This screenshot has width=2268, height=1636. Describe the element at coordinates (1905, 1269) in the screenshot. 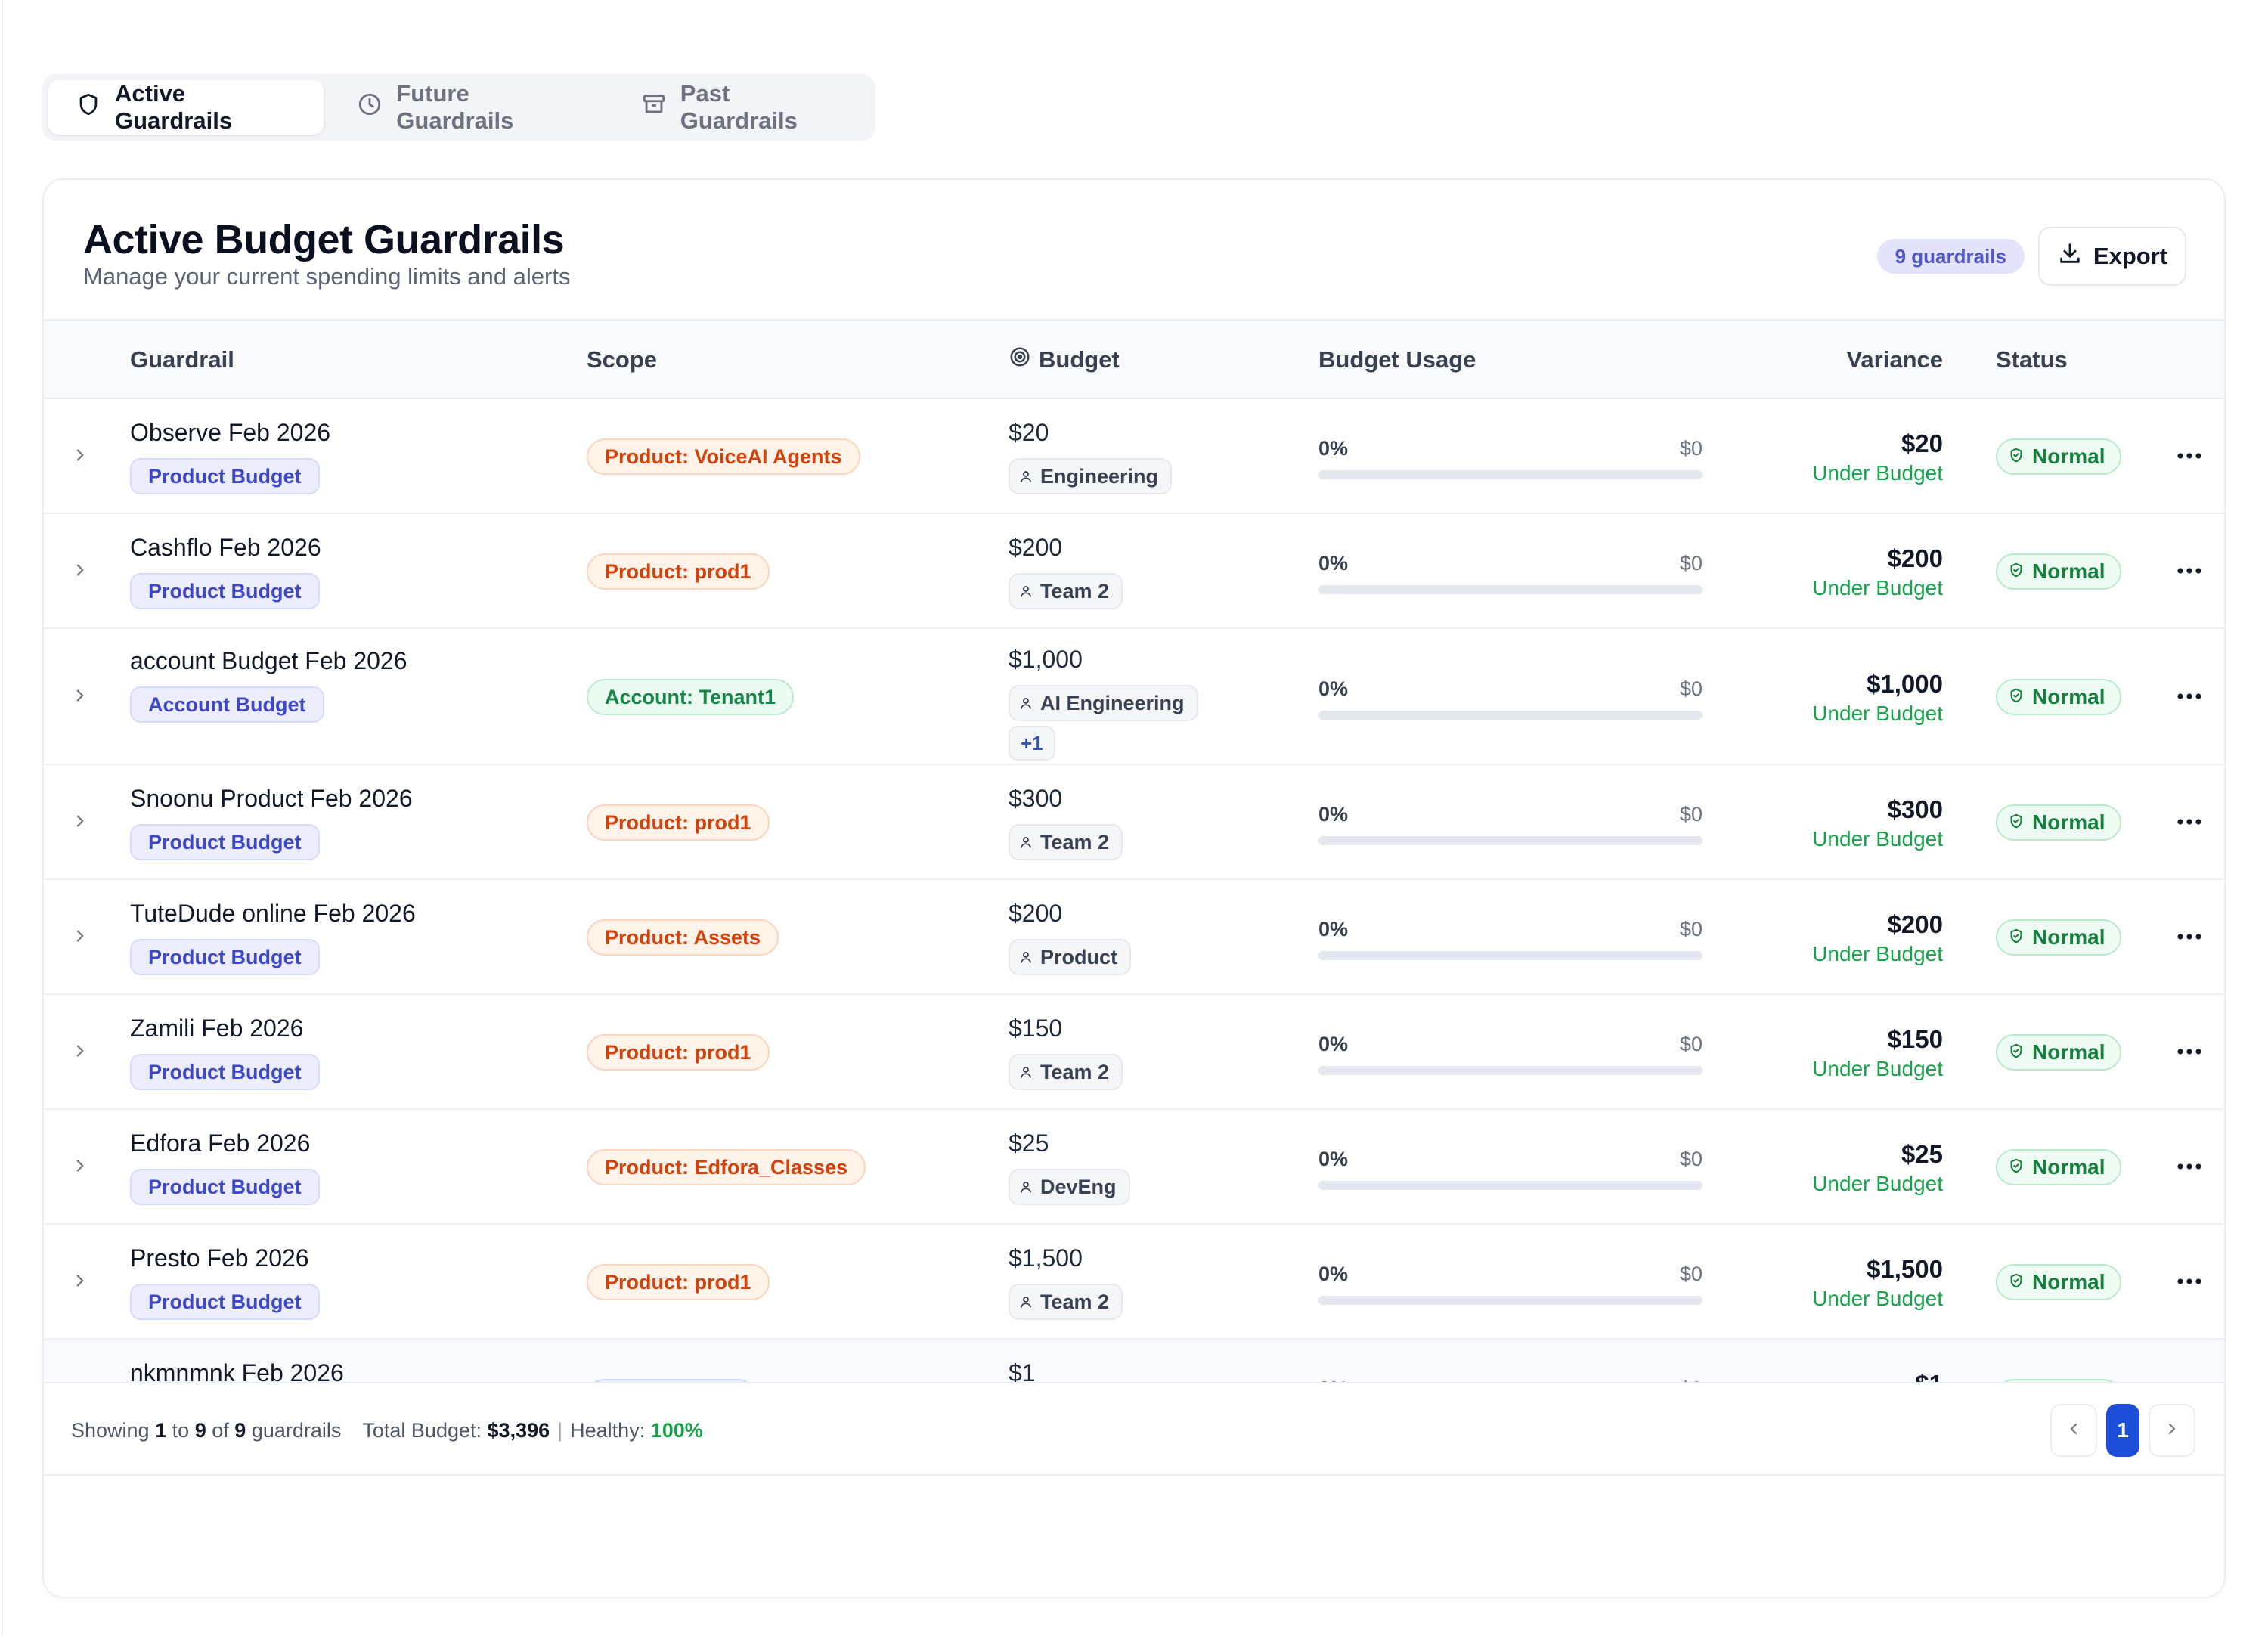

I see `variance-amount: $1,500` at that location.